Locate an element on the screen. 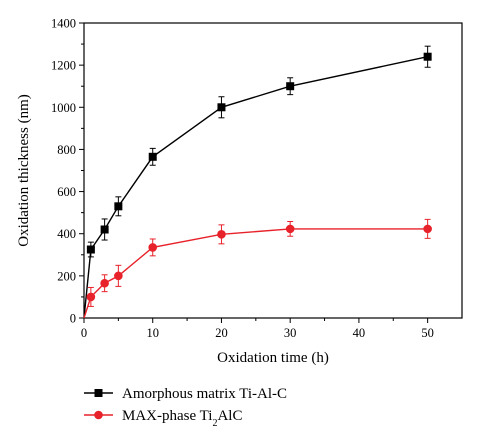 This screenshot has height=438, width=500. x-axis: 0 10 20 30 40 50 is located at coordinates (257, 329).